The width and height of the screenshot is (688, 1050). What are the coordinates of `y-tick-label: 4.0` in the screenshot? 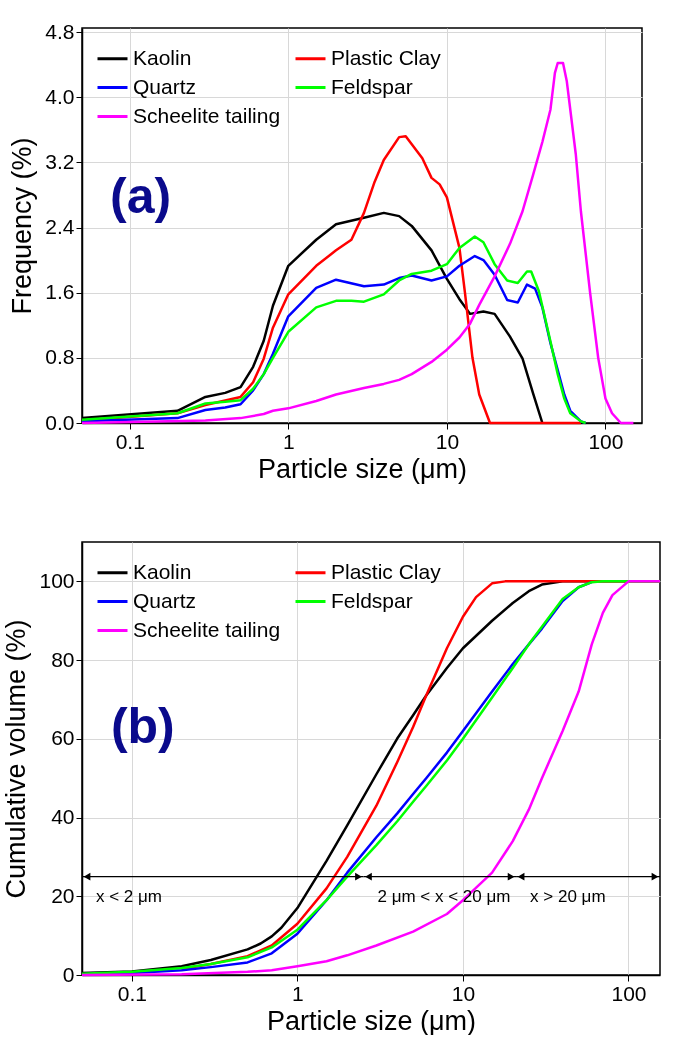 It's located at (60, 96).